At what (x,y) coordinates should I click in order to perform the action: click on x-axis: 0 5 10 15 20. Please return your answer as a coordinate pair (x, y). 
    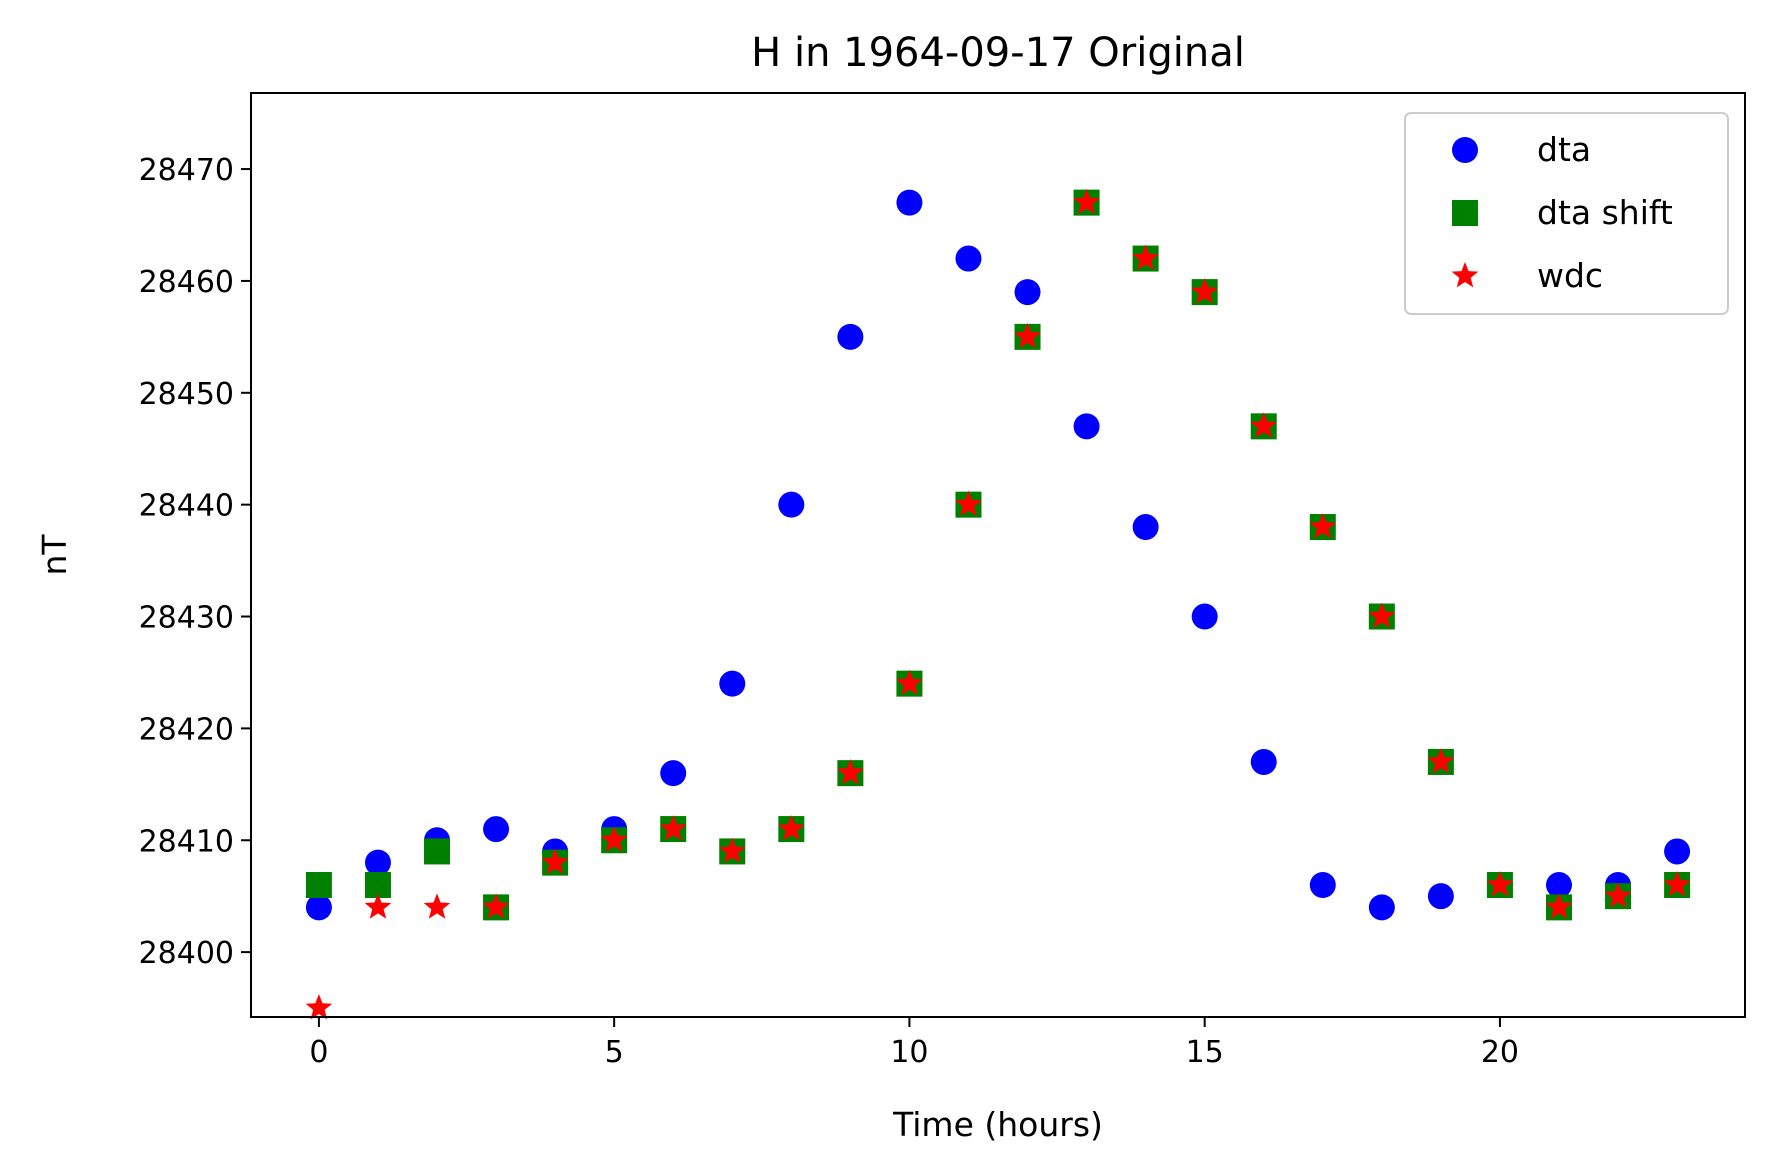
    Looking at the image, I should click on (914, 1043).